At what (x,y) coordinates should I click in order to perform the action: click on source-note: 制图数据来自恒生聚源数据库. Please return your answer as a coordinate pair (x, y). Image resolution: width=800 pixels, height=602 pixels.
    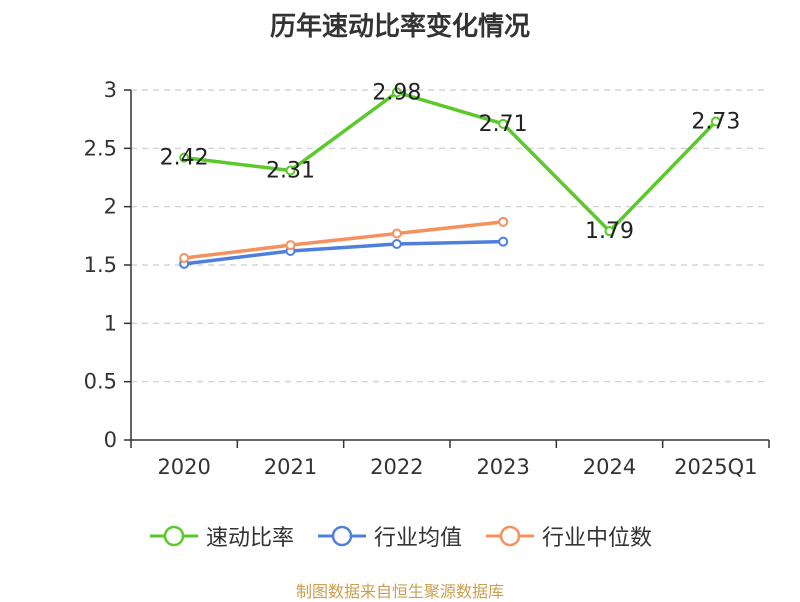
    Looking at the image, I should click on (399, 591).